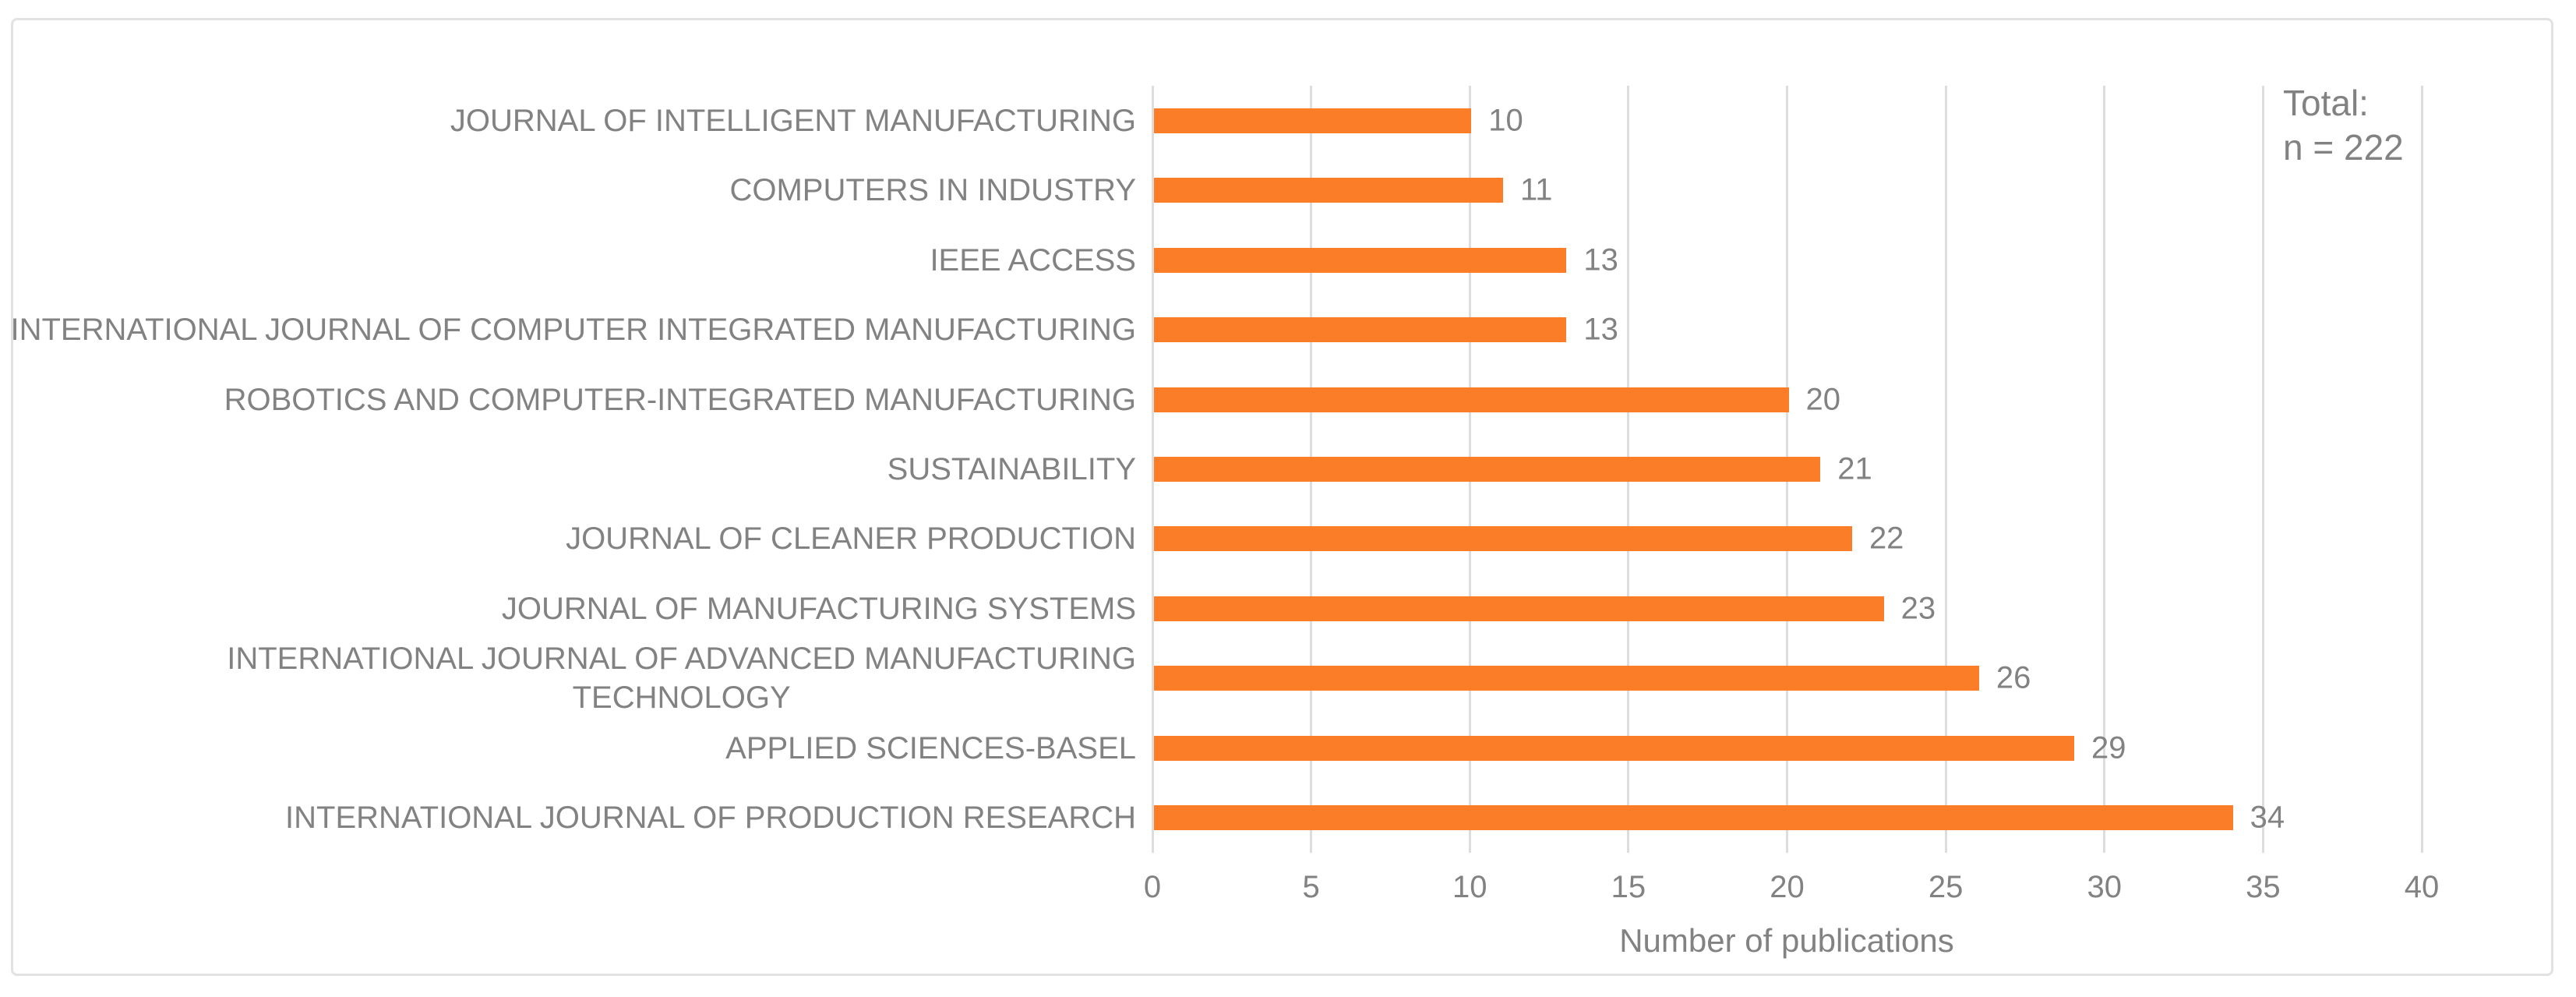  What do you see at coordinates (1152, 887) in the screenshot?
I see `x-tick-label: 0` at bounding box center [1152, 887].